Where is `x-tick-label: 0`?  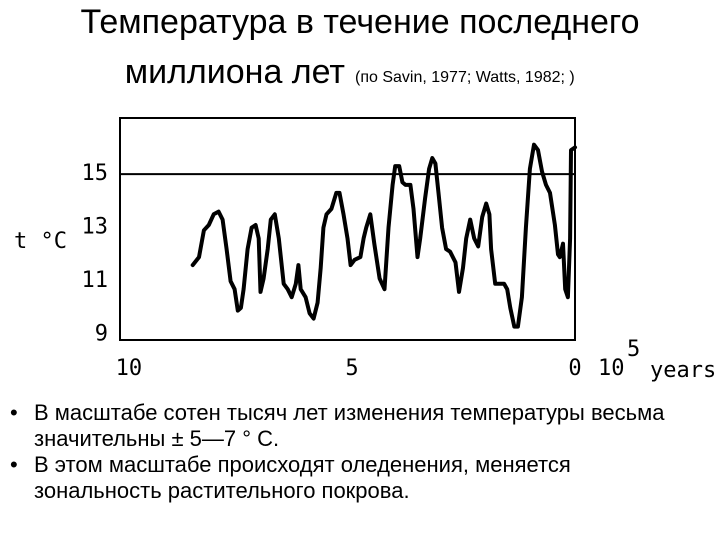 x-tick-label: 0 is located at coordinates (574, 368).